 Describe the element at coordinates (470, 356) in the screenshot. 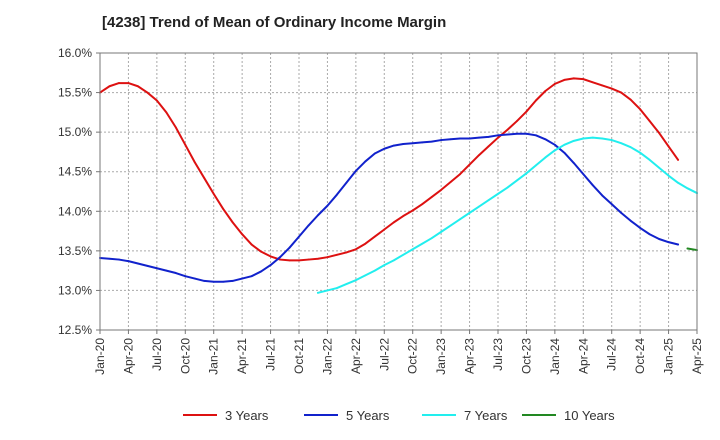

I see `x-tick-label: Apr-23` at that location.